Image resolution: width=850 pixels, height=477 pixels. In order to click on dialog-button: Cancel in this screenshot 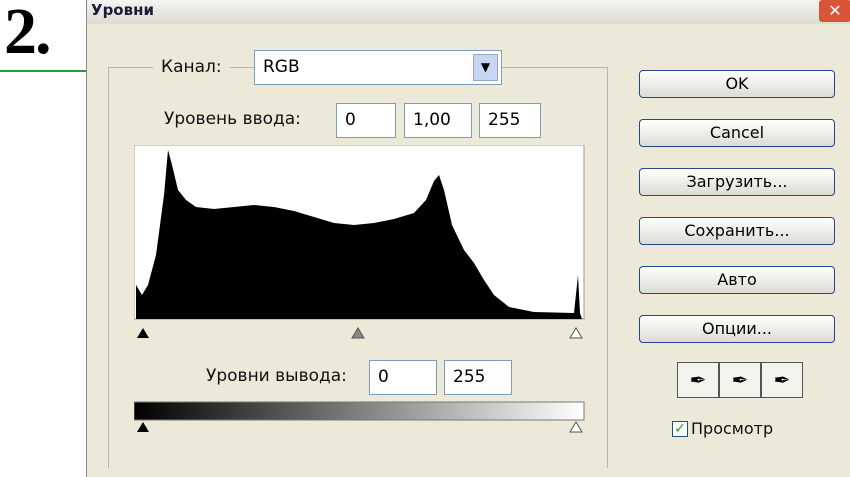, I will do `click(737, 133)`.